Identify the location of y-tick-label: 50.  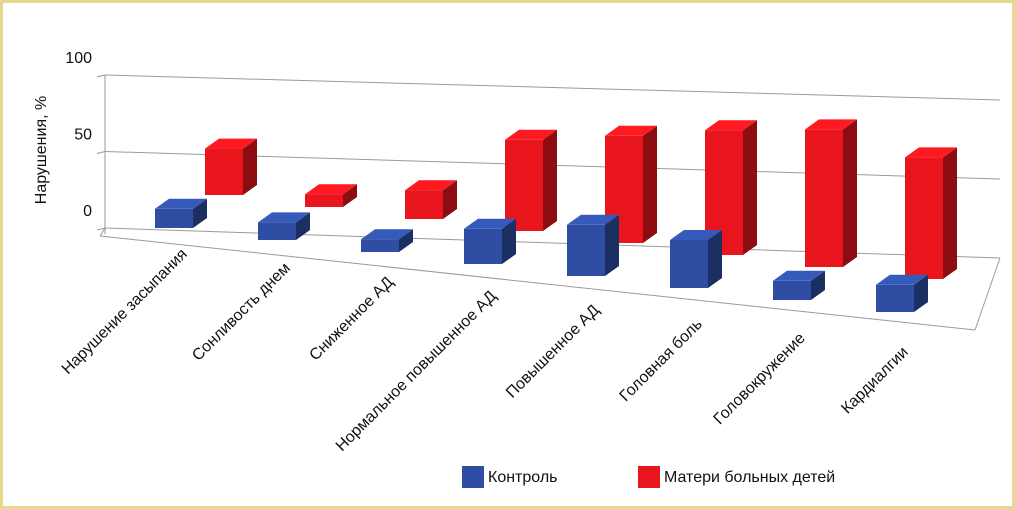
(83, 135).